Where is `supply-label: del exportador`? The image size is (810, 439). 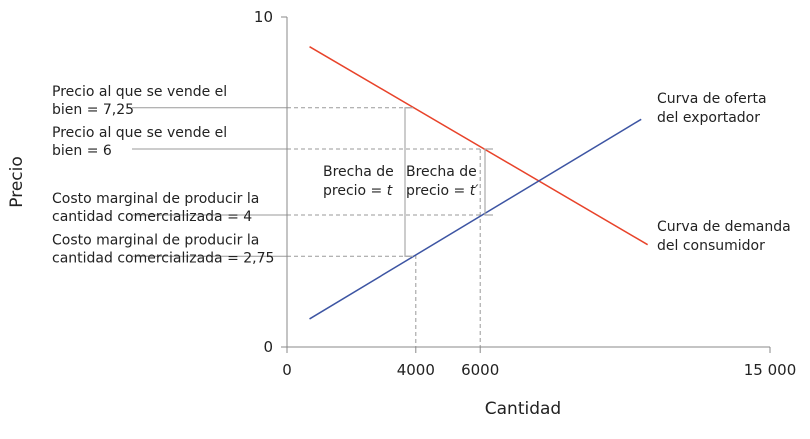
supply-label: del exportador is located at coordinates (708, 118).